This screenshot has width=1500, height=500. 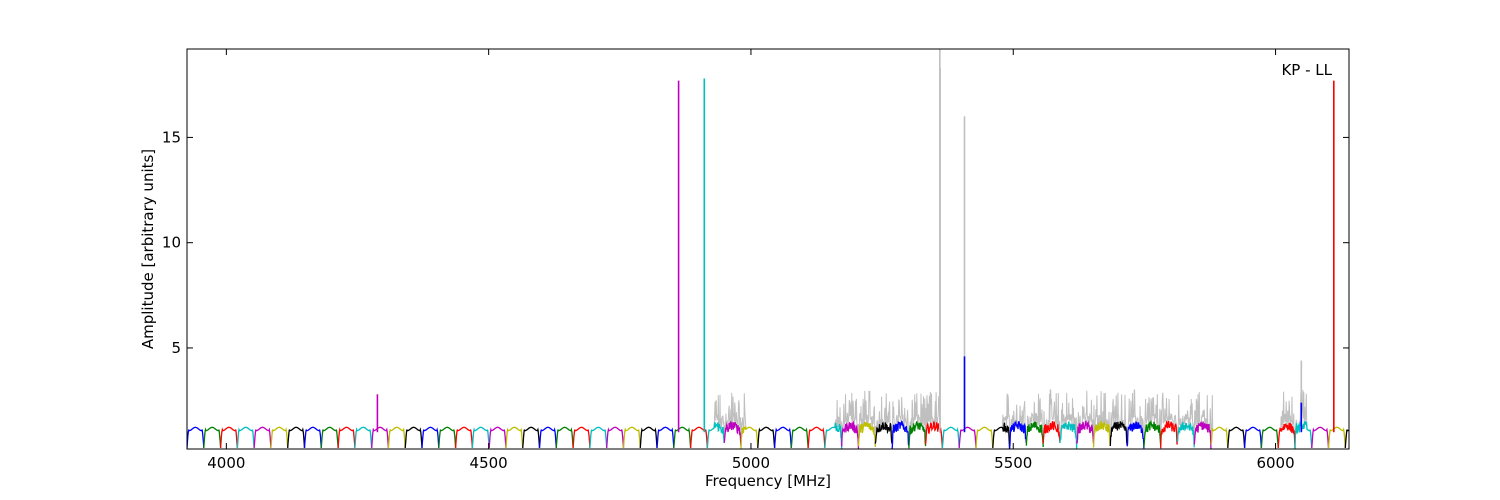 I want to click on x-tick-label: 4000, so click(x=226, y=463).